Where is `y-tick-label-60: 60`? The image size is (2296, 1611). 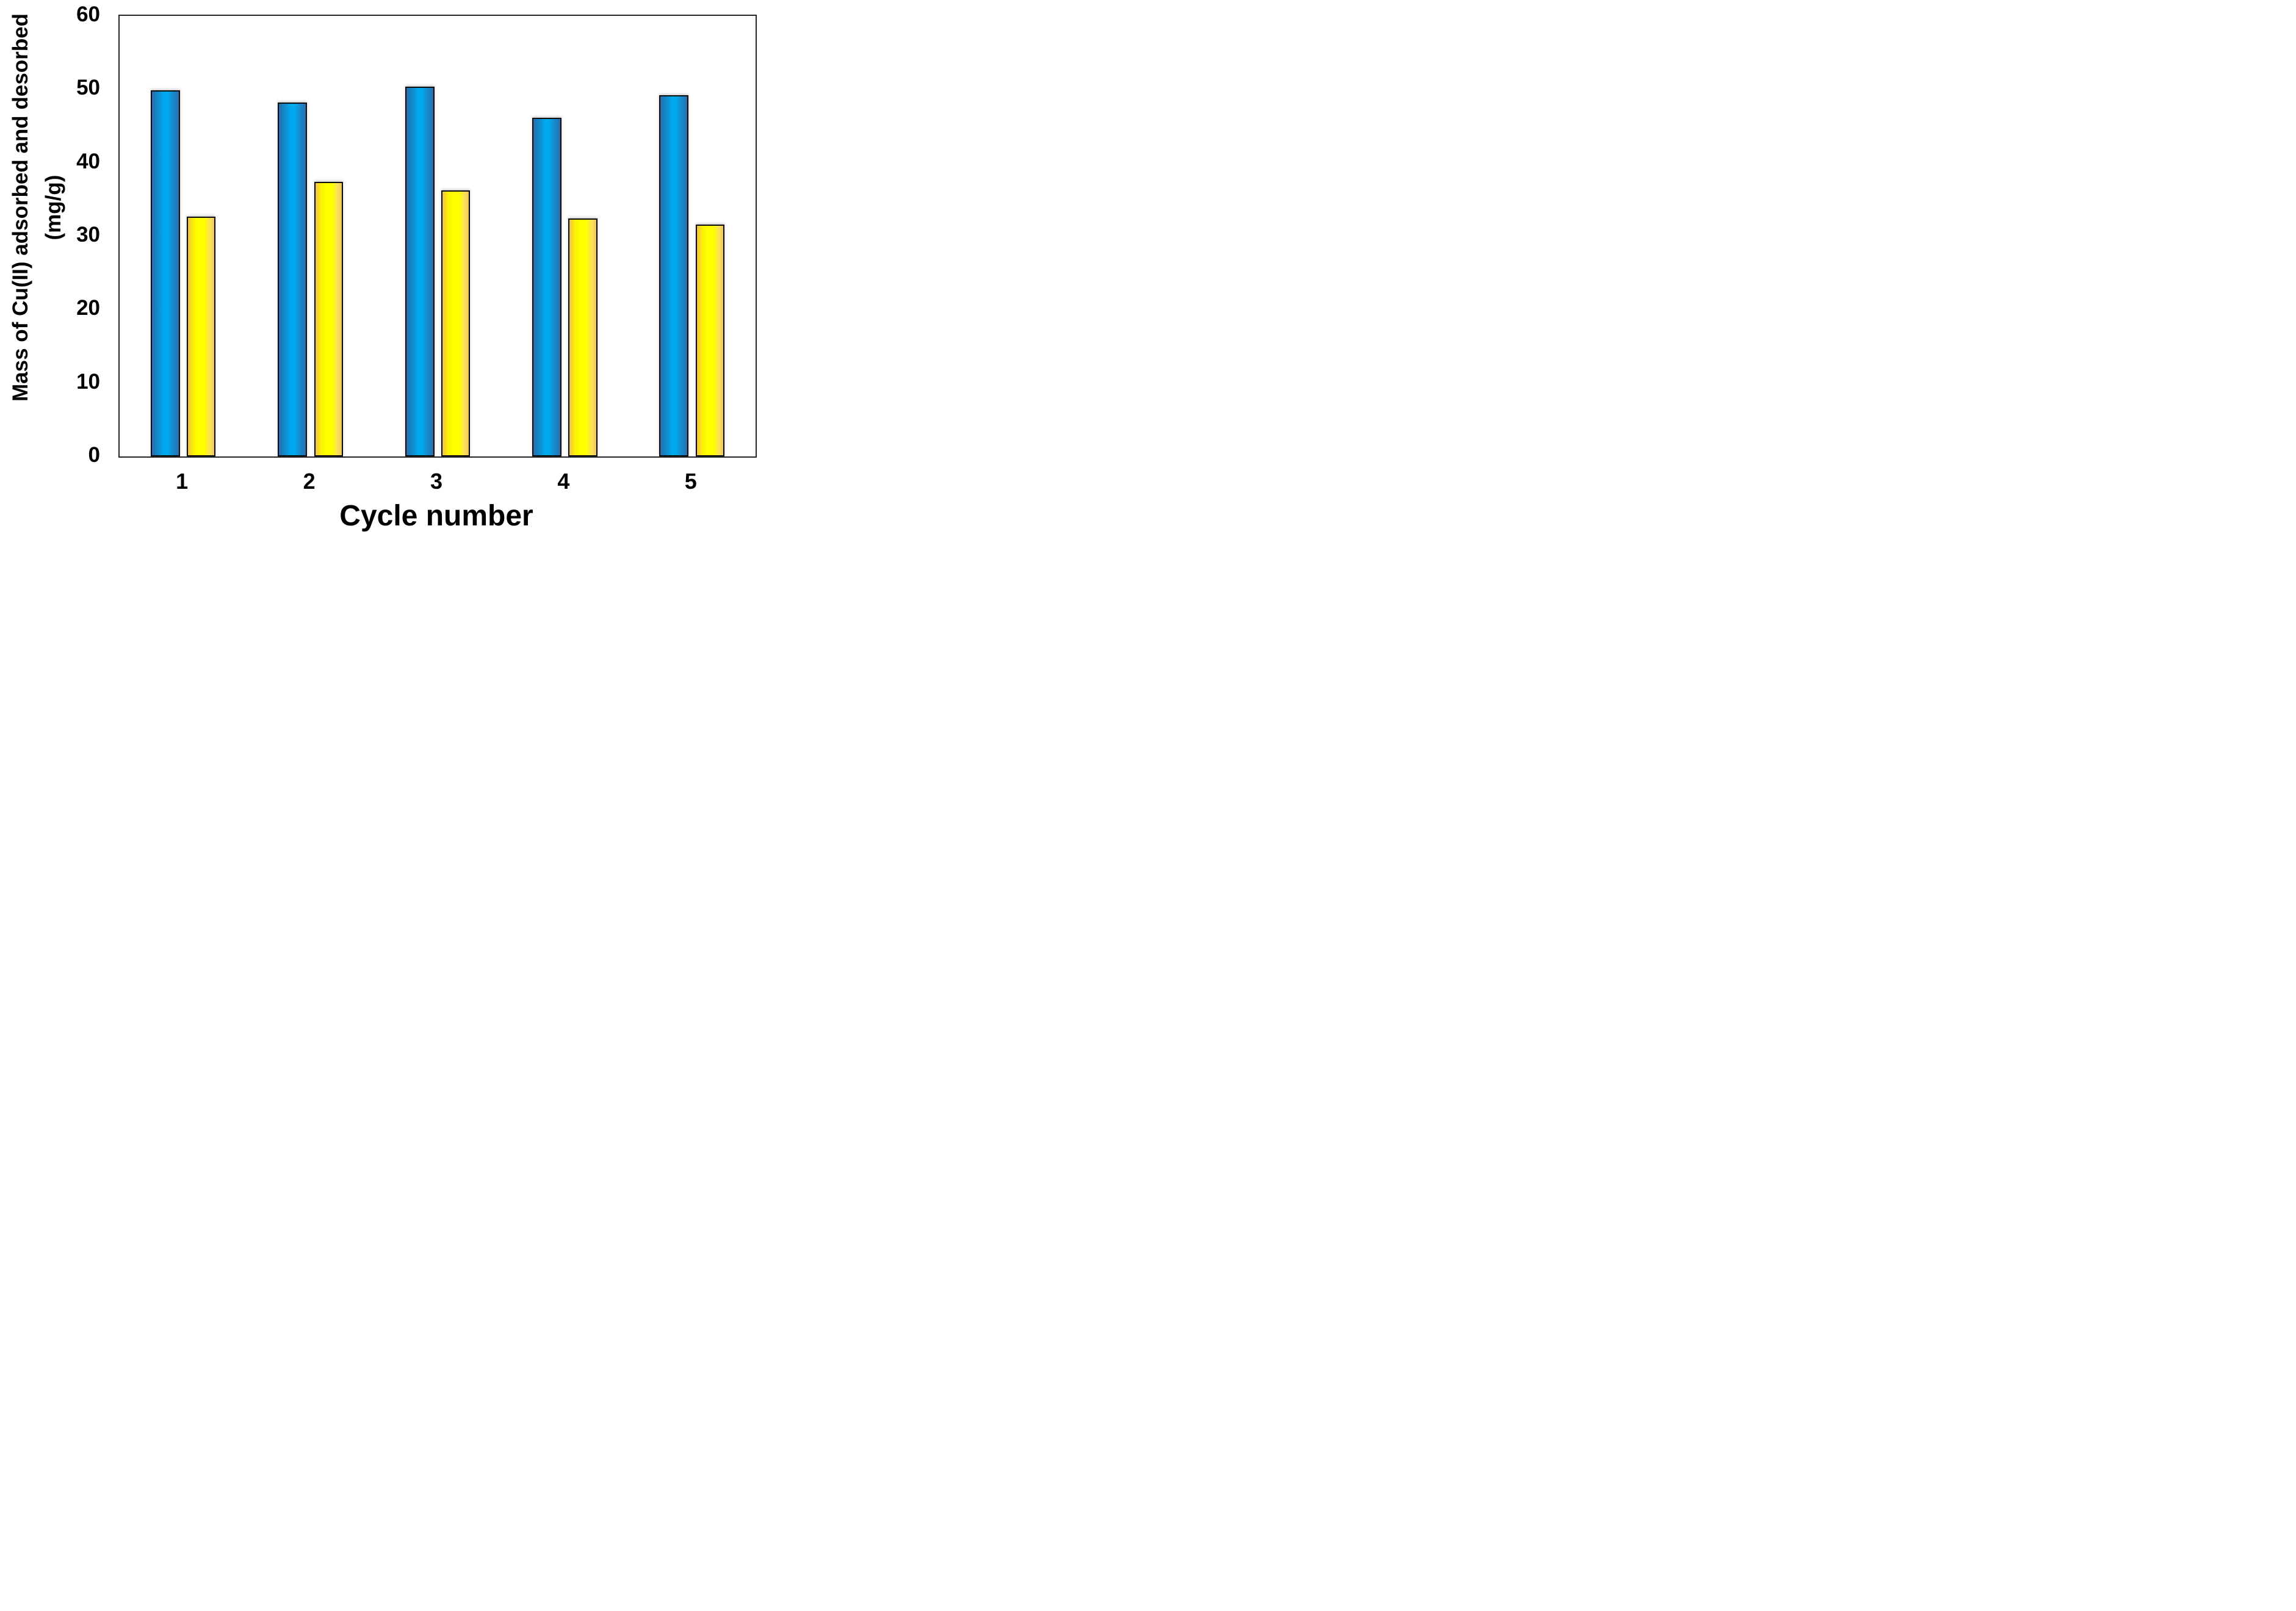
y-tick-label-60: 60 is located at coordinates (88, 14).